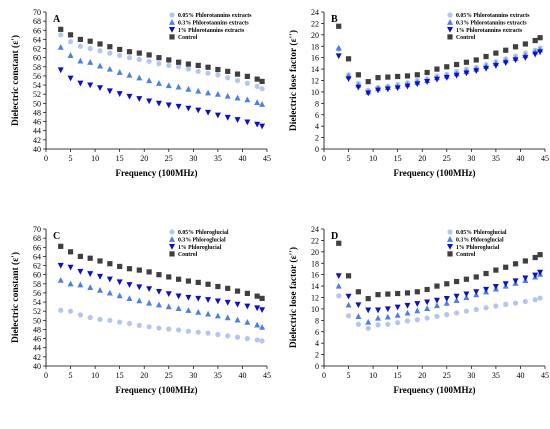 The height and width of the screenshot is (429, 550). Describe the element at coordinates (37, 67) in the screenshot. I see `y-tick-label: 58` at that location.